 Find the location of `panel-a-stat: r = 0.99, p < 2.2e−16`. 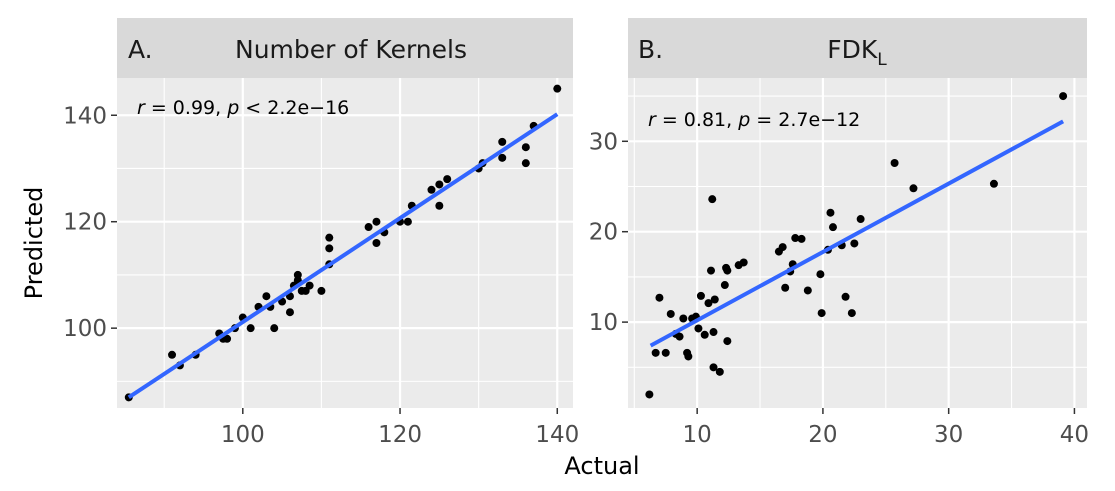

panel-a-stat: r = 0.99, p < 2.2e−16 is located at coordinates (243, 108).